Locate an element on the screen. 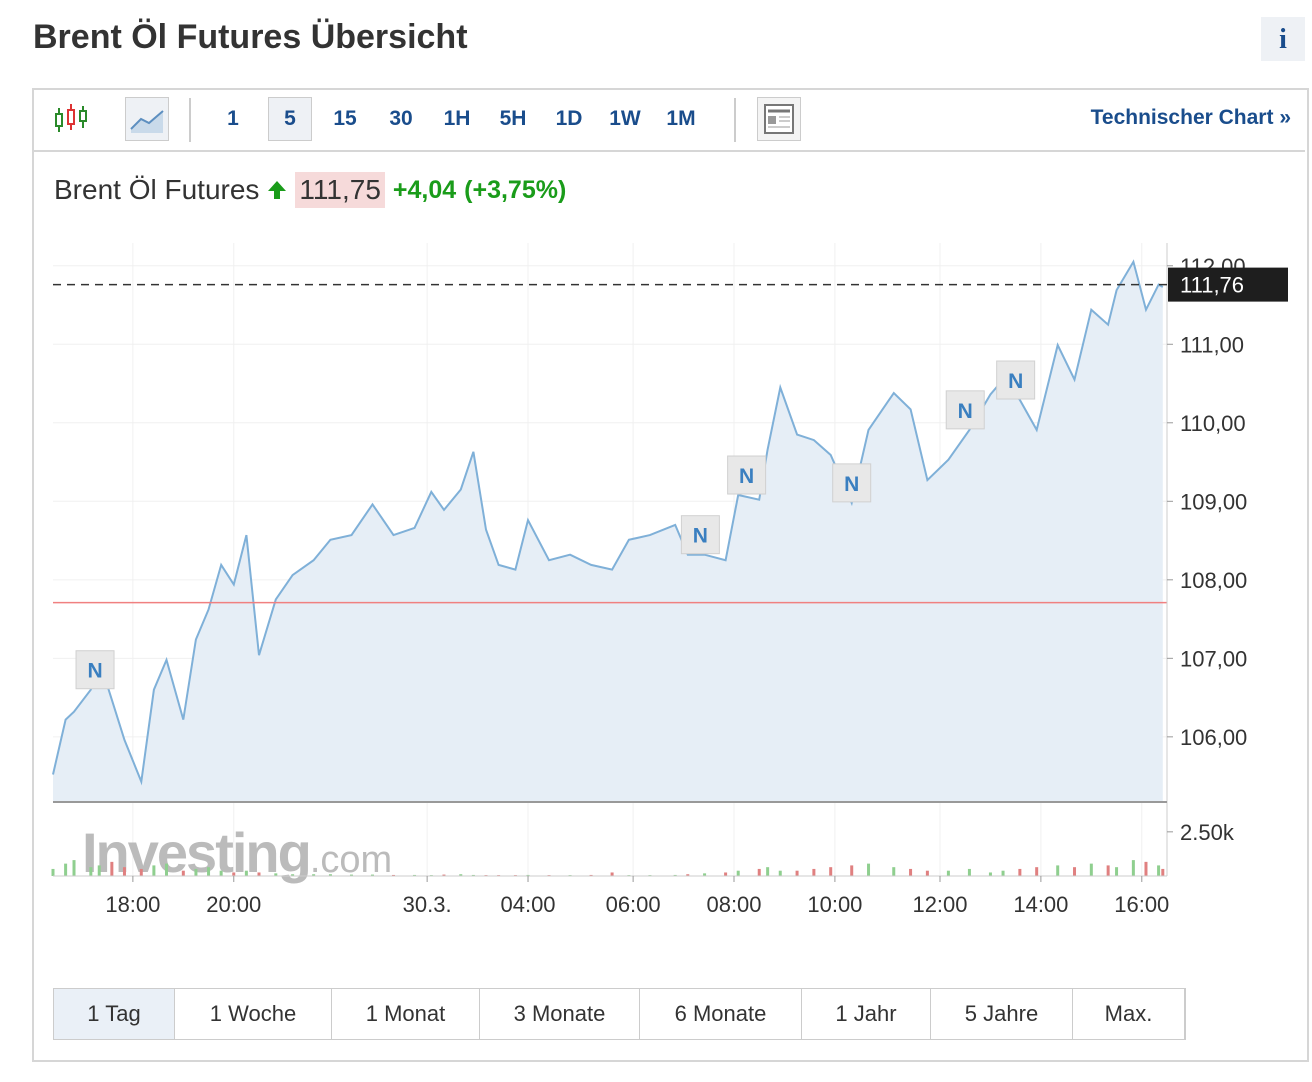  range-button: 1 Tag is located at coordinates (114, 1014).